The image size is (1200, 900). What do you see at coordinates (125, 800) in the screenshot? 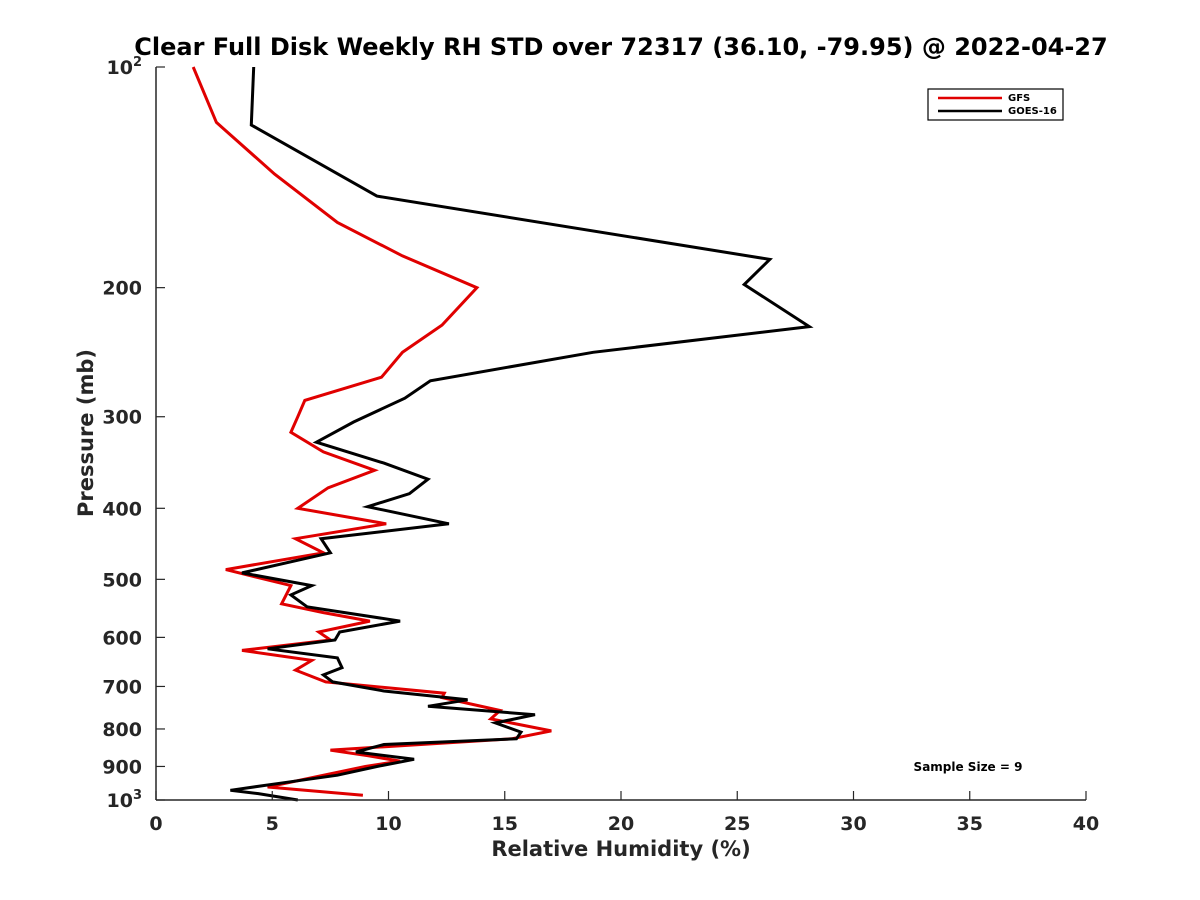
I see `y-tick-label: 10³` at bounding box center [125, 800].